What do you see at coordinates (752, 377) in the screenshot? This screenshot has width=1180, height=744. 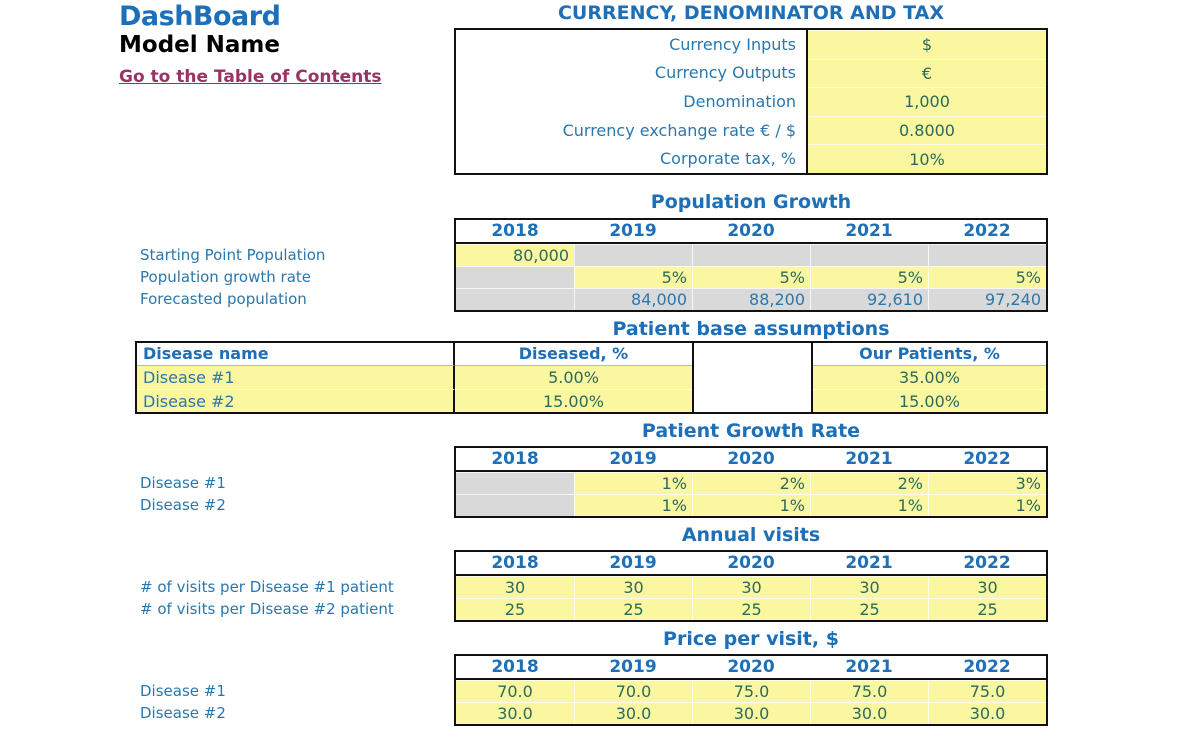 I see `spacer-cell` at bounding box center [752, 377].